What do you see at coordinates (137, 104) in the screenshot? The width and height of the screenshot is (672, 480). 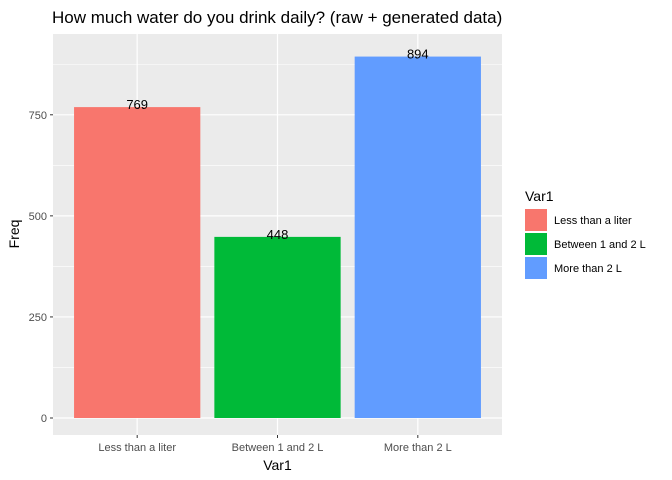 I see `data-label: 769` at bounding box center [137, 104].